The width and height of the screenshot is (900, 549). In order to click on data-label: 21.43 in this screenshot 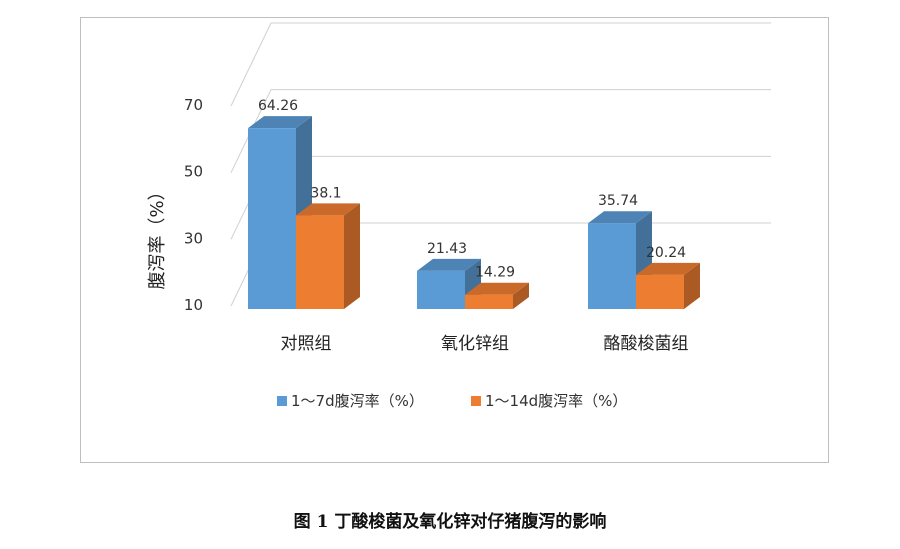, I will do `click(447, 249)`.